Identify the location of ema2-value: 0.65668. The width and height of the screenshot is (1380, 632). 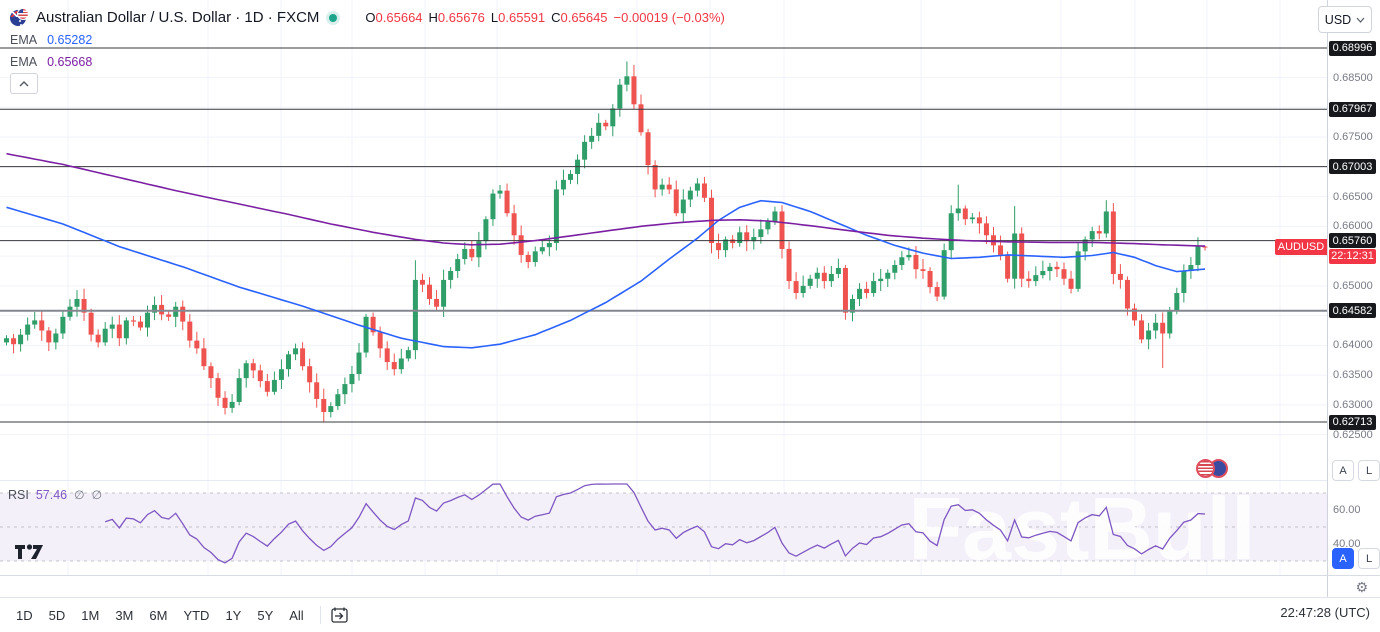
(70, 62).